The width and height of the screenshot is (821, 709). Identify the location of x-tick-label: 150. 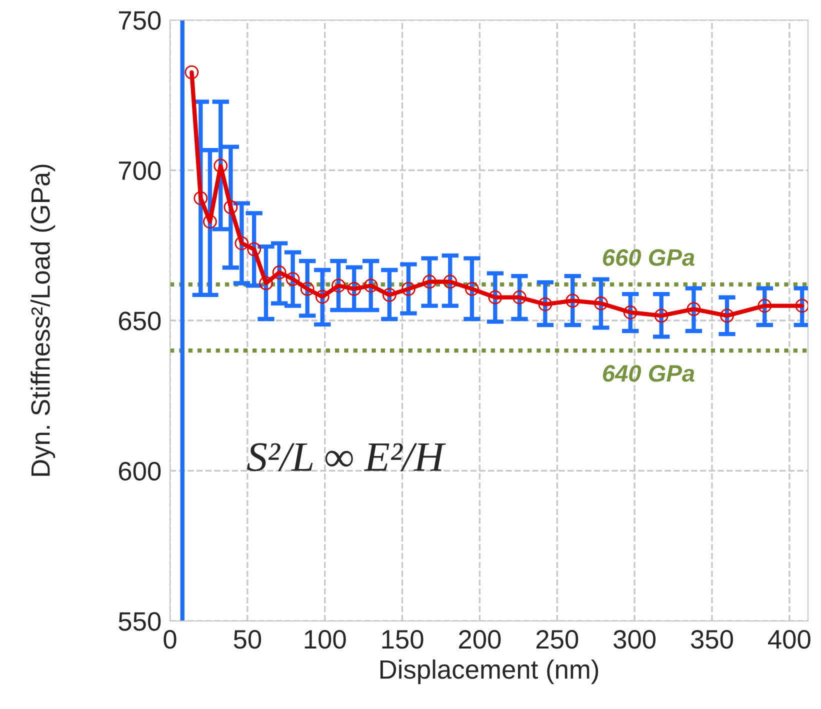
(403, 639).